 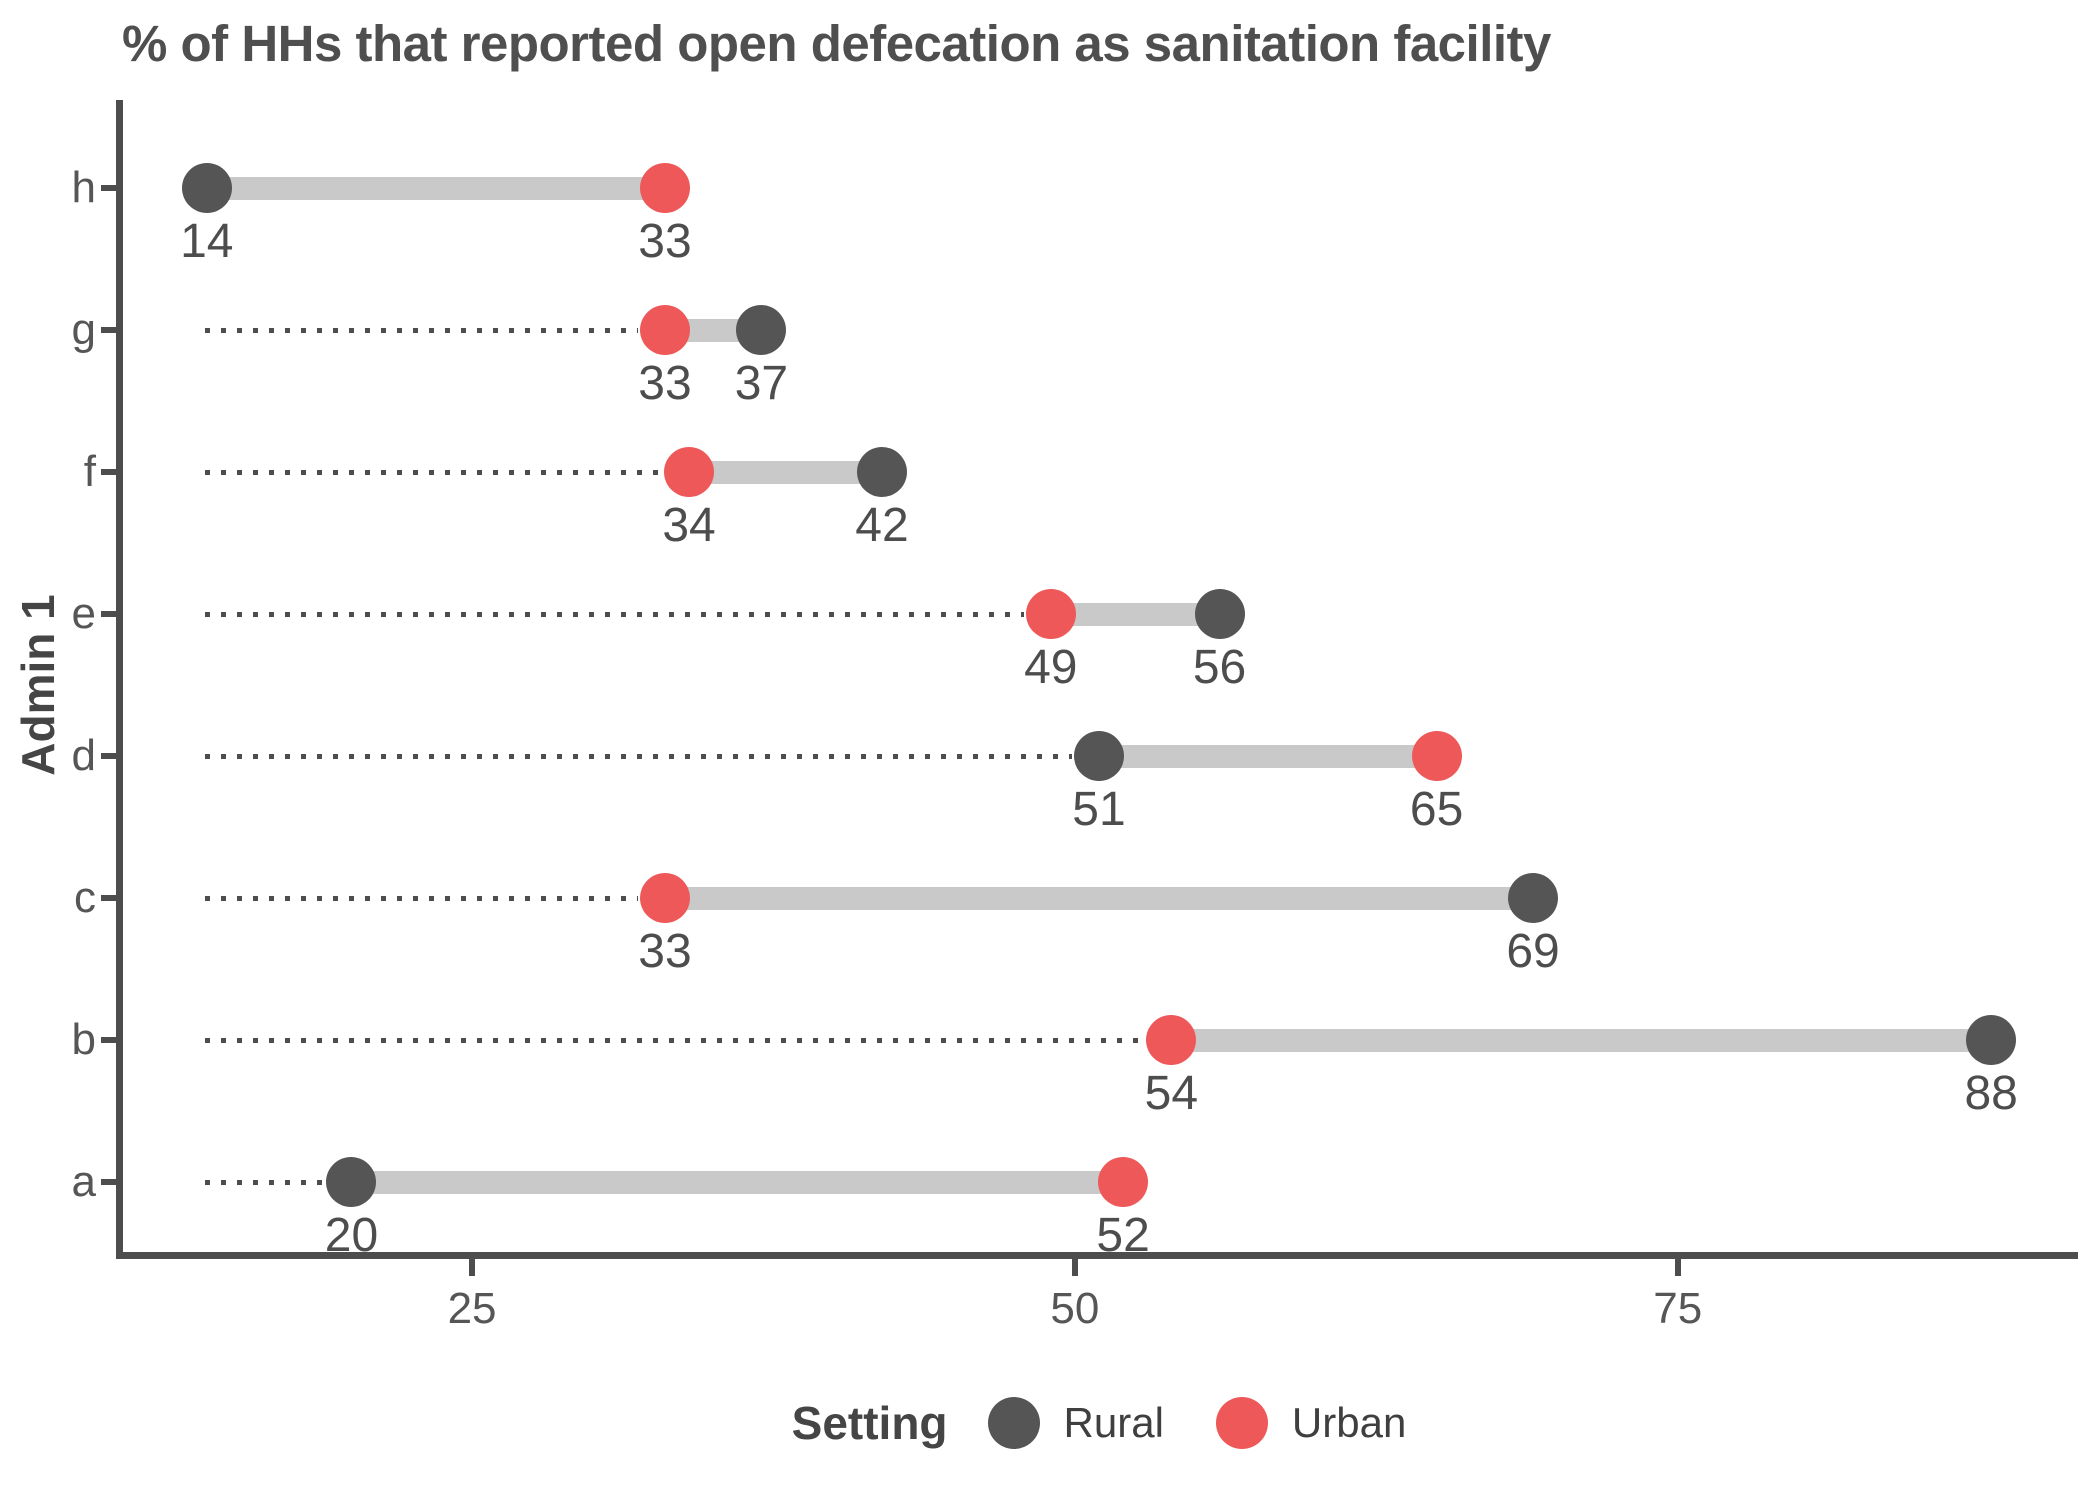 I want to click on x-axis-tick-label: 75, so click(x=1678, y=1308).